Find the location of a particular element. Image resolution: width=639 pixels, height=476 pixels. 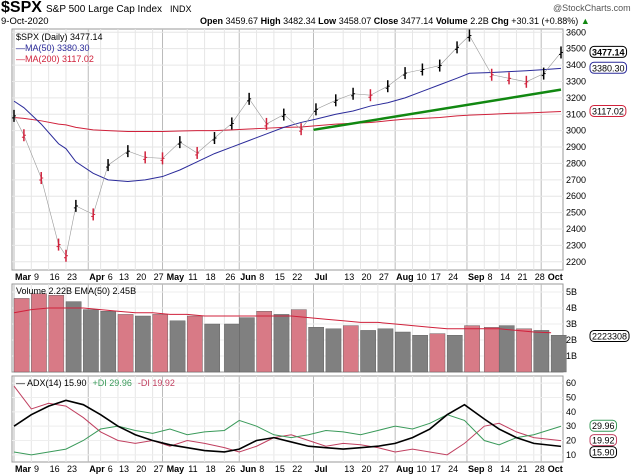

trendline is located at coordinates (437, 110).